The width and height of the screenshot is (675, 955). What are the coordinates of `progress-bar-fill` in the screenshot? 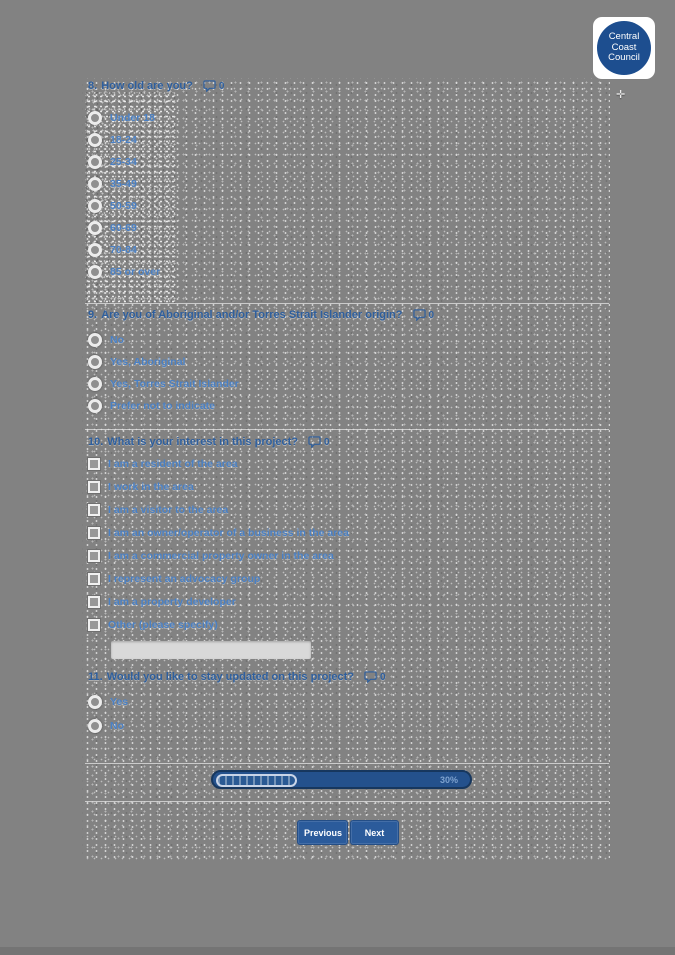 It's located at (257, 780).